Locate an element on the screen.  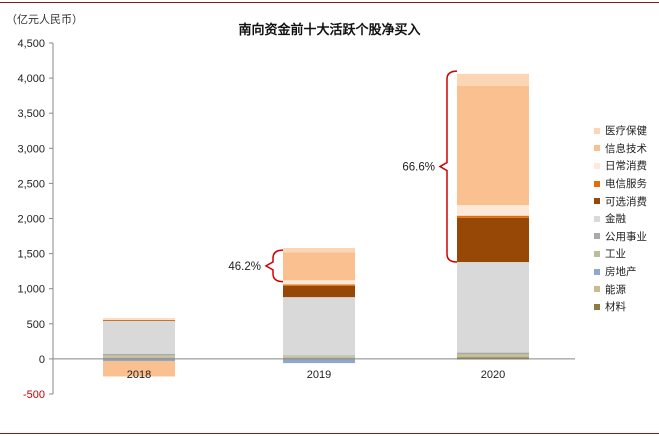
annotation-label: 46.2% is located at coordinates (244, 267).